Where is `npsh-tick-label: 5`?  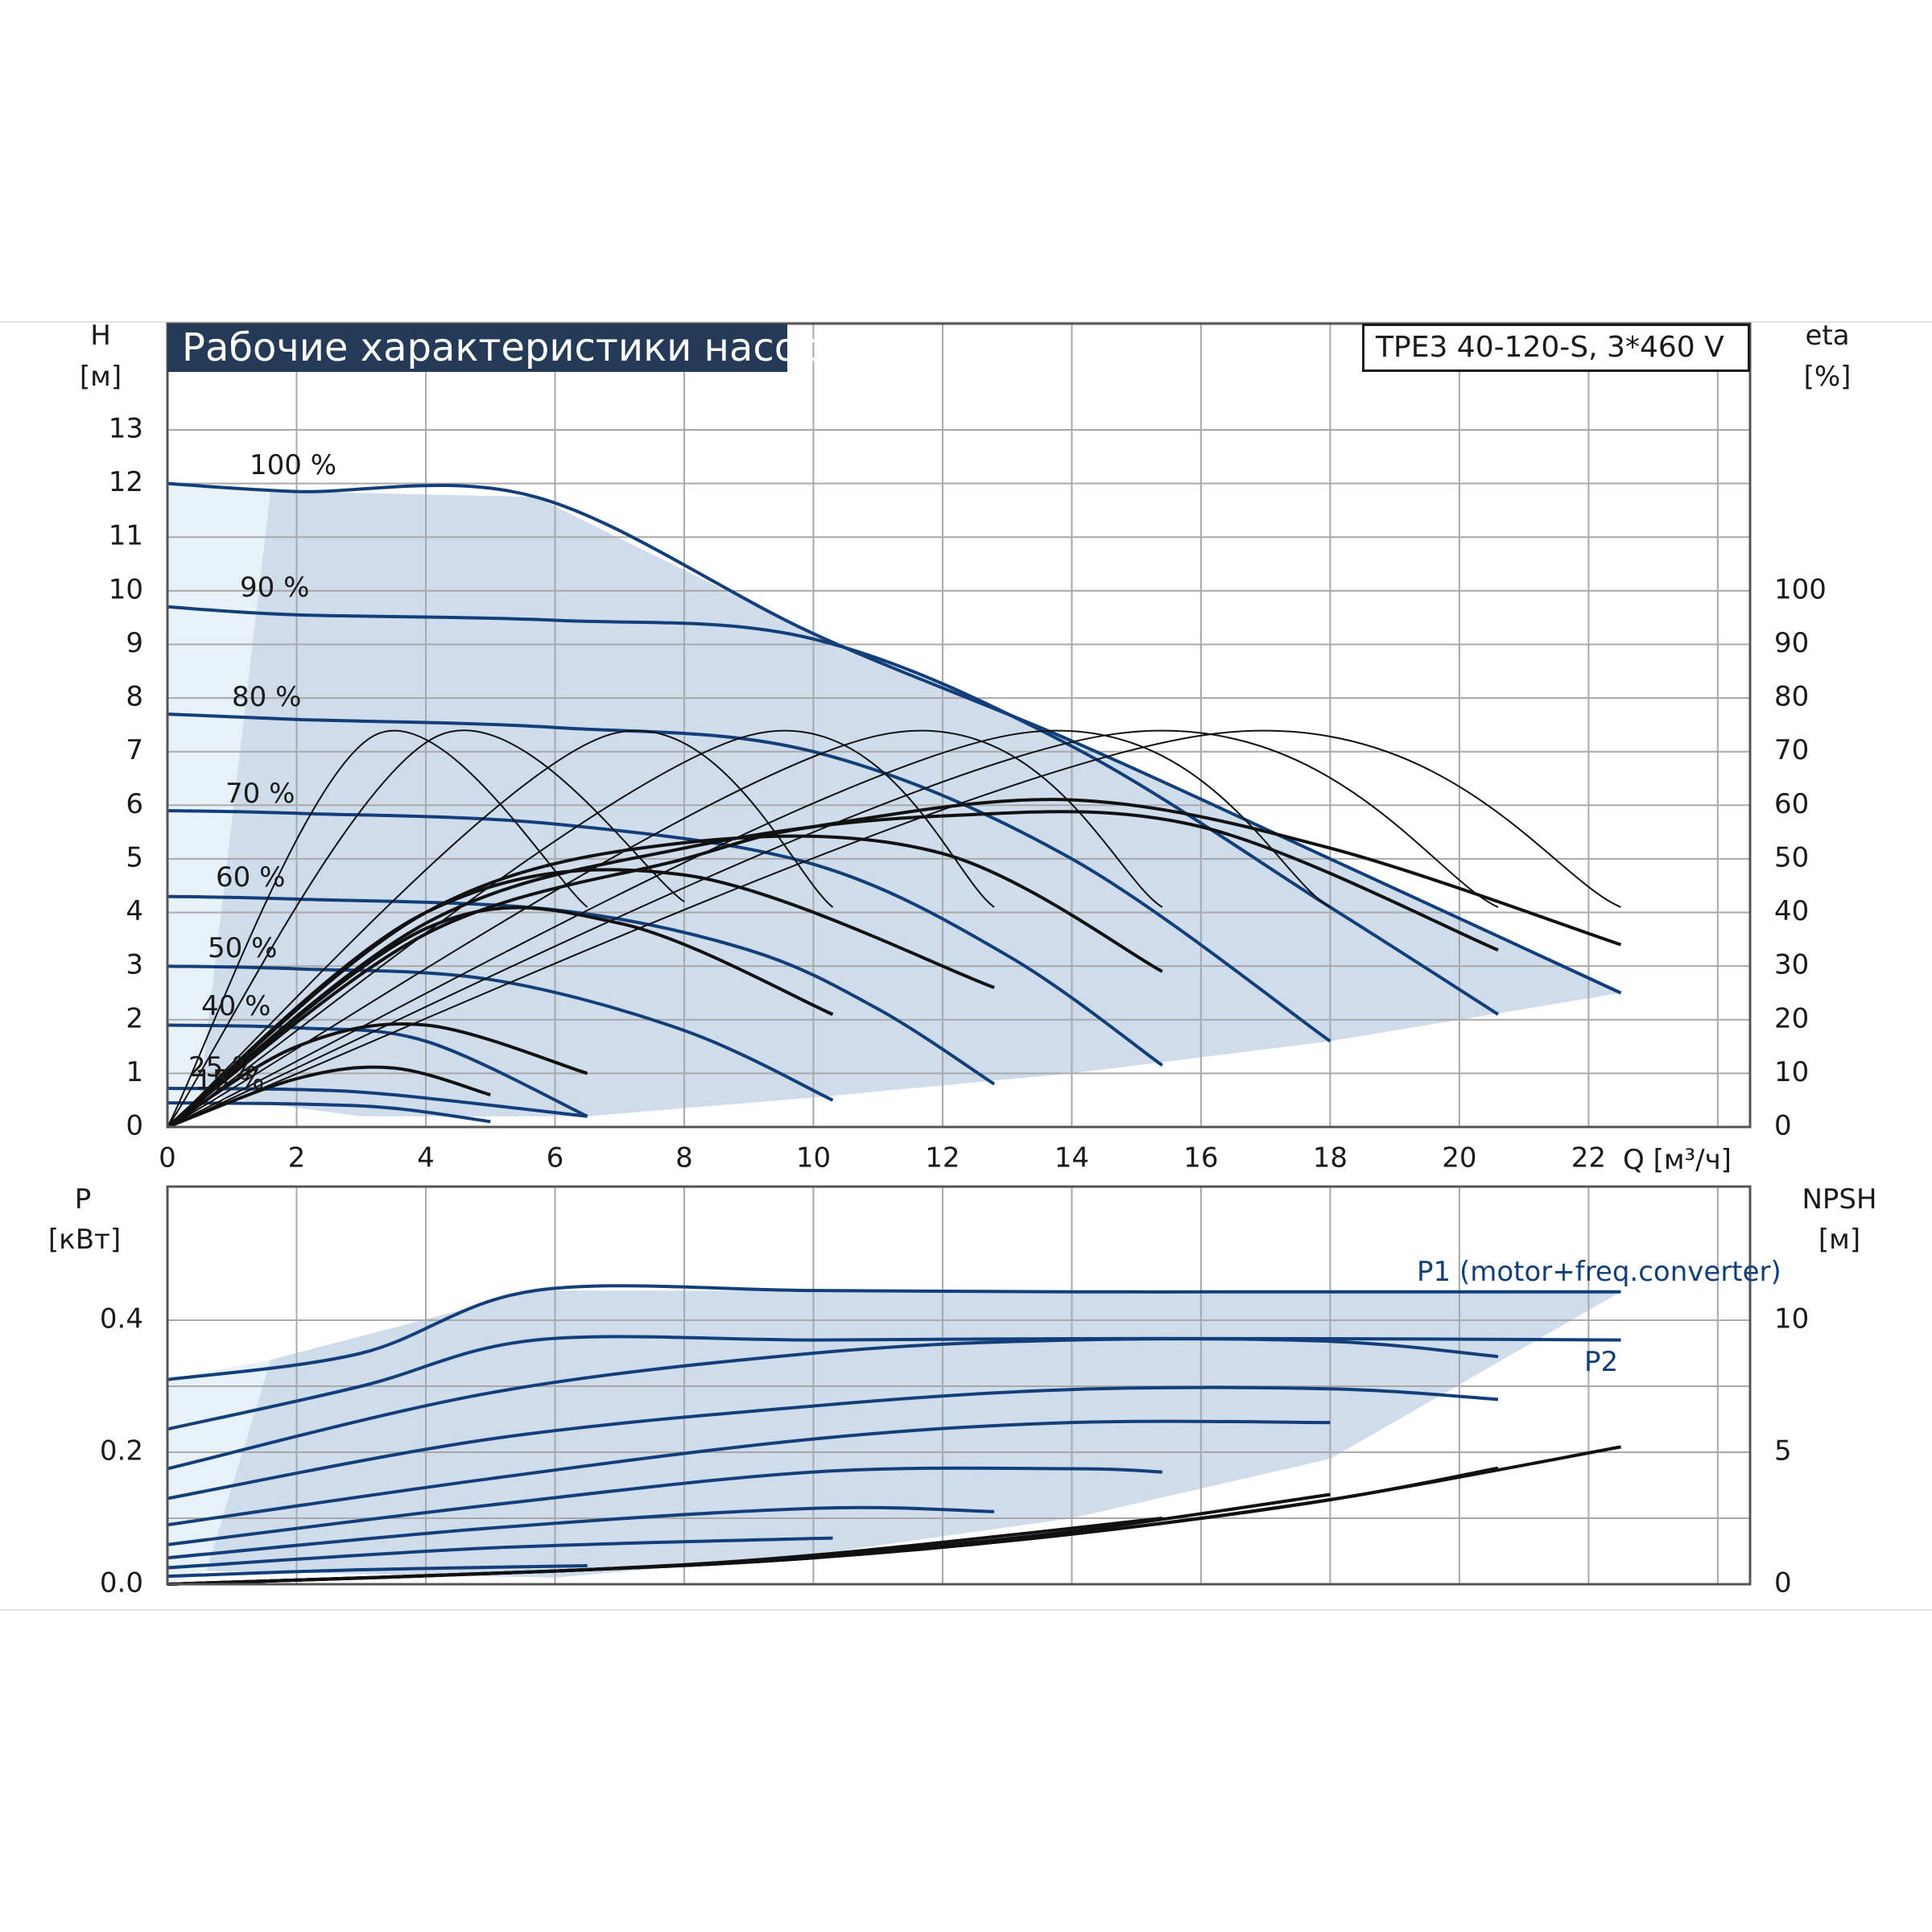 npsh-tick-label: 5 is located at coordinates (1783, 1451).